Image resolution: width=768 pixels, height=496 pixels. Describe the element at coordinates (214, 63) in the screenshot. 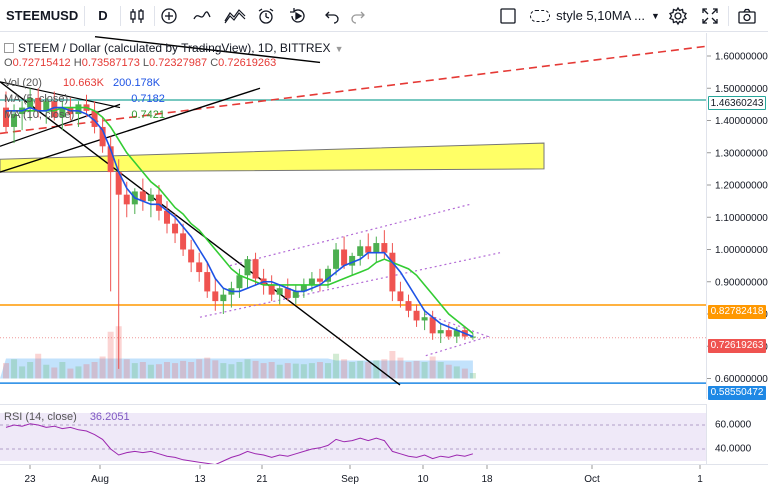

I see `close-label: C` at that location.